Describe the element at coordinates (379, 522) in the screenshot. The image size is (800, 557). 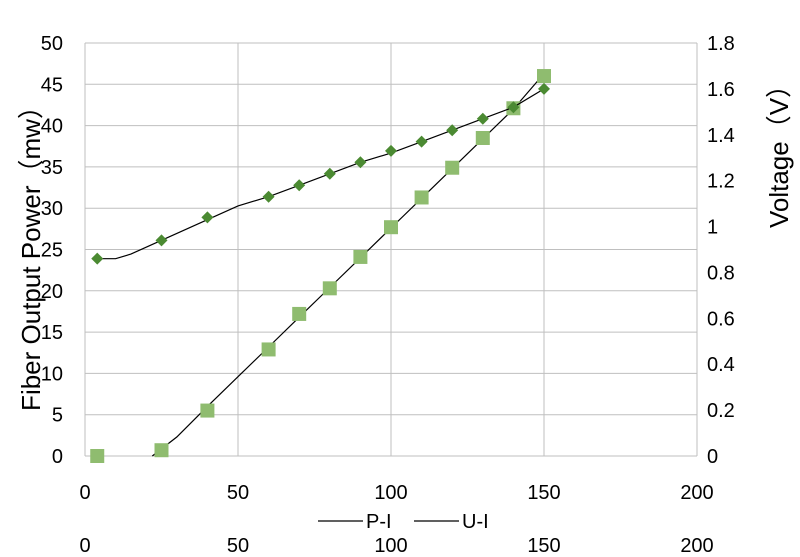
I see `legend-label-p-i: P-I` at that location.